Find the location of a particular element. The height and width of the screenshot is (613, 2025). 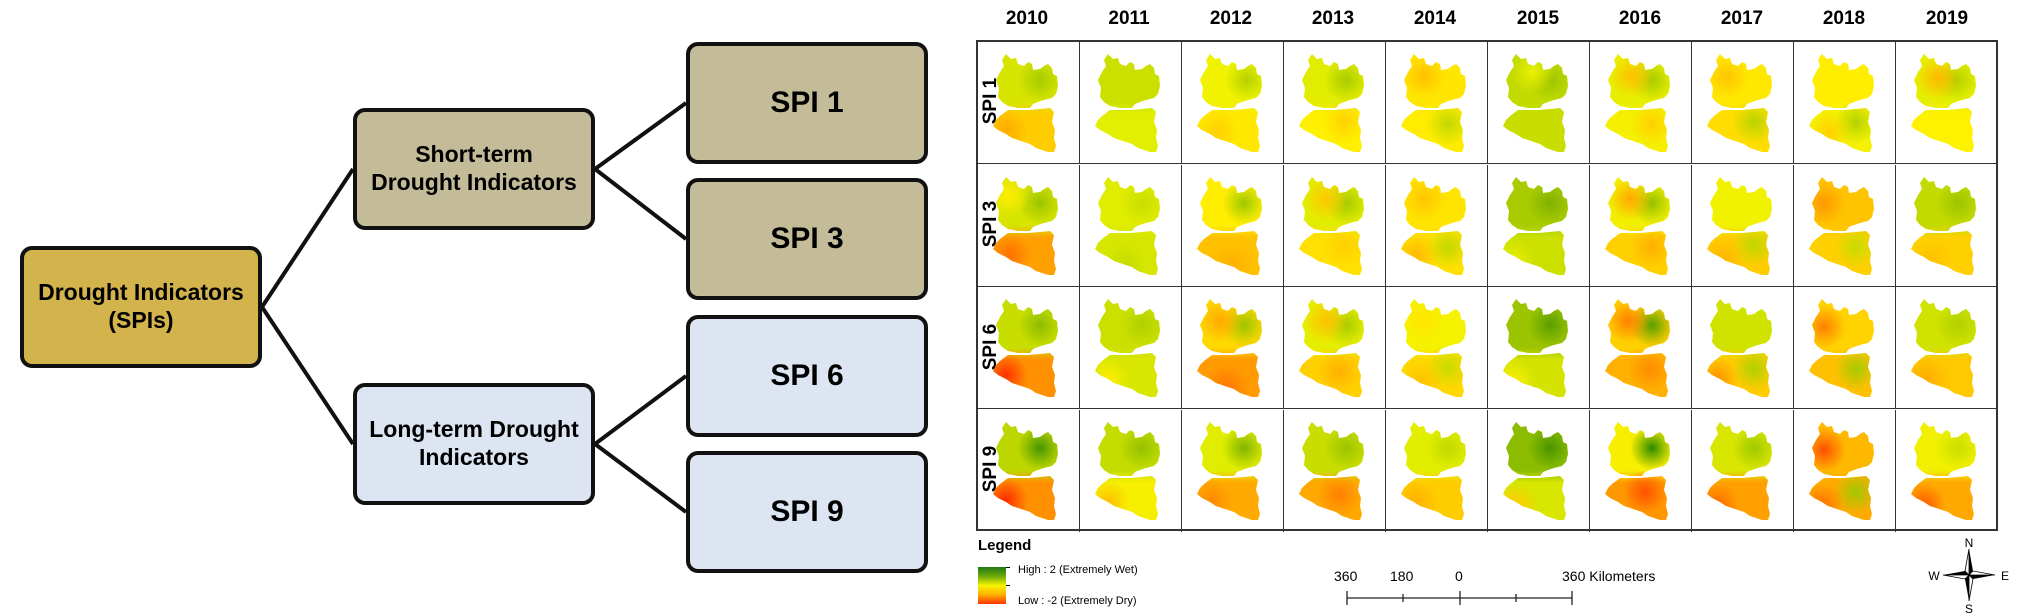

root-node-label-line2: (SPIs) is located at coordinates (141, 320).